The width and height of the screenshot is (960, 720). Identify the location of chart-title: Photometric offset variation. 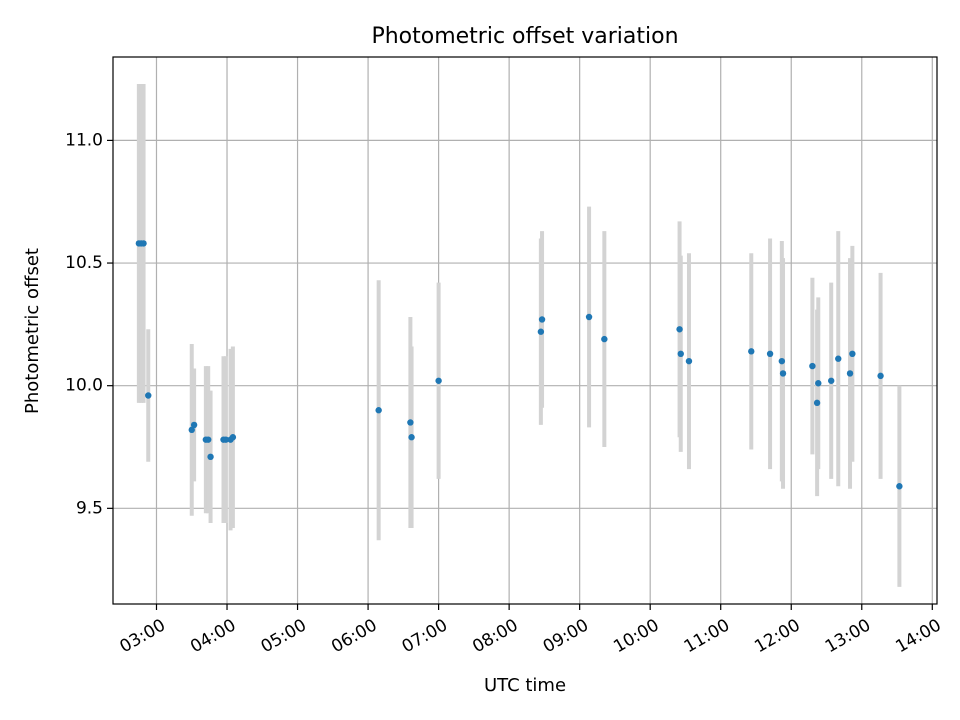
(524, 36).